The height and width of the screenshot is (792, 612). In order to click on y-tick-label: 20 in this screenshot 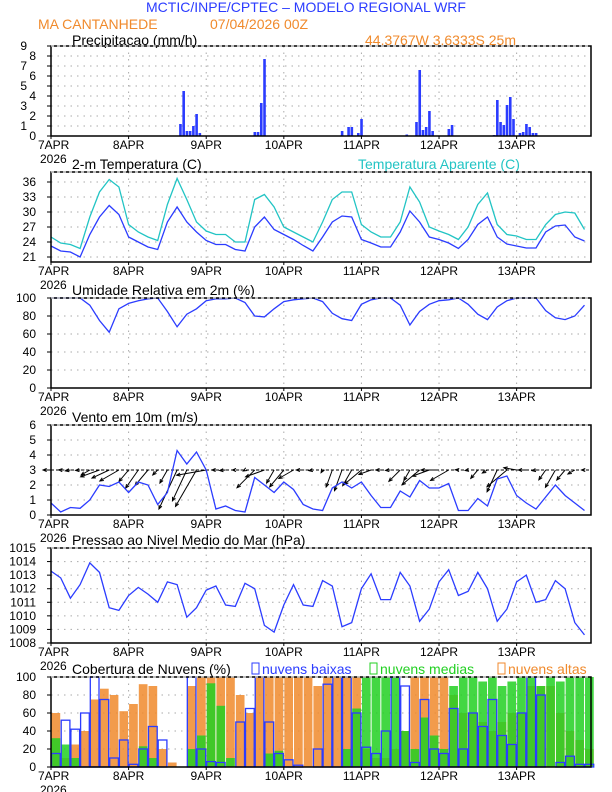, I will do `click(30, 749)`.